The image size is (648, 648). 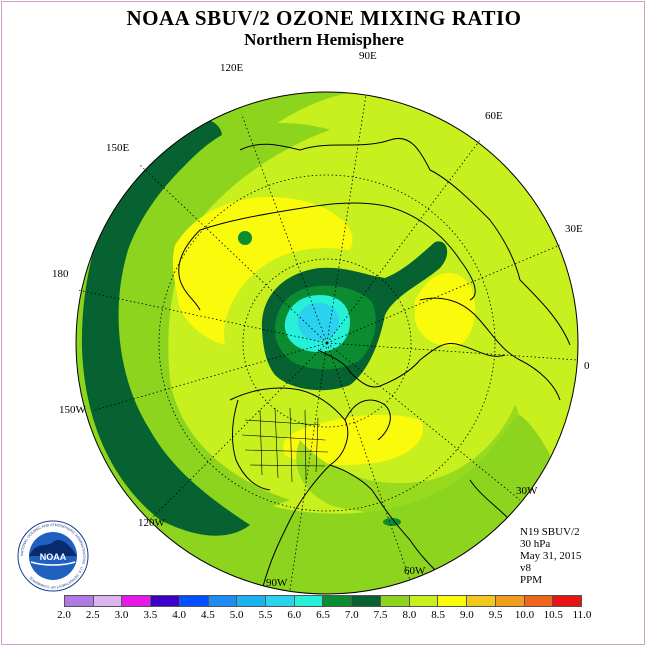 I want to click on contour-band-5.5-polar, so click(x=318, y=322).